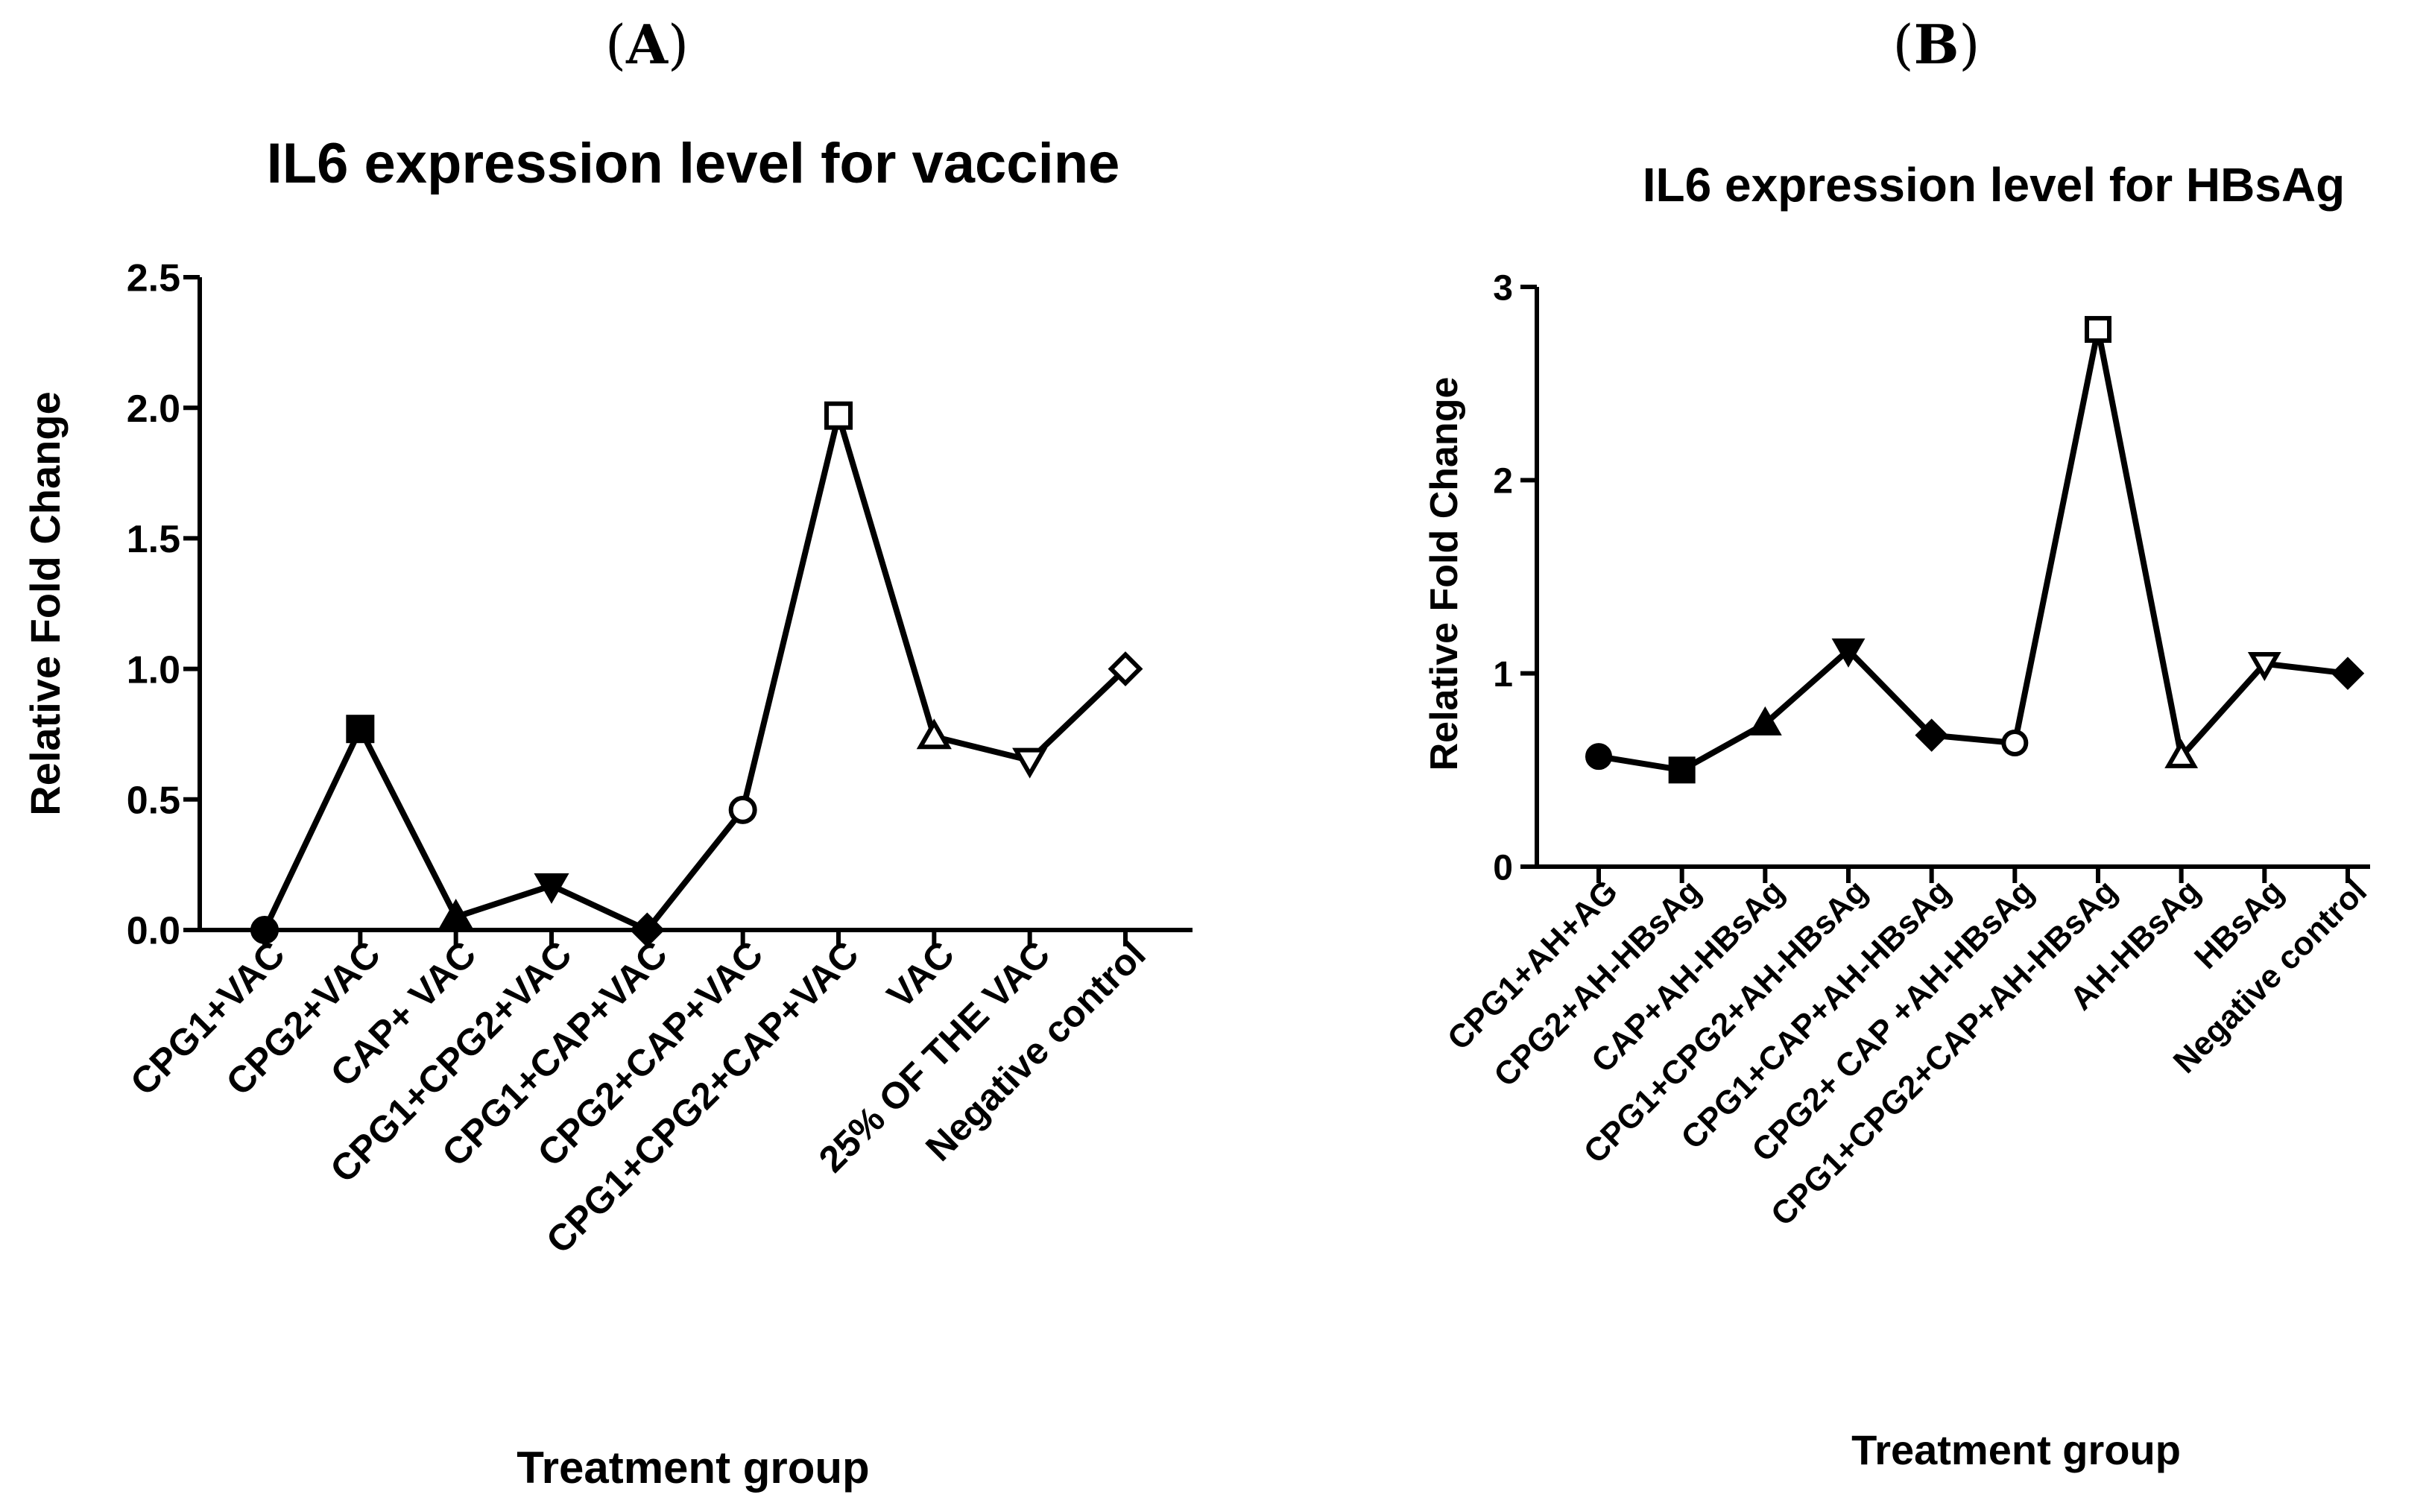 The width and height of the screenshot is (2426, 1512). Describe the element at coordinates (695, 672) in the screenshot. I see `series-line-a` at that location.